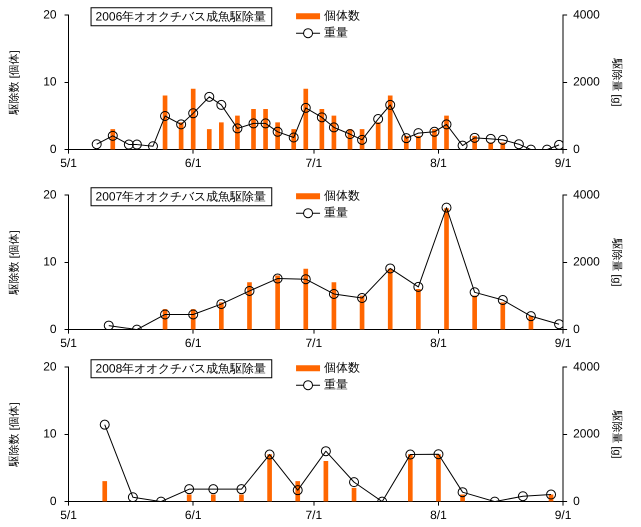 The image size is (641, 527). What do you see at coordinates (14, 435) in the screenshot?
I see `y-axis-title: 駆除数 [個体]` at bounding box center [14, 435].